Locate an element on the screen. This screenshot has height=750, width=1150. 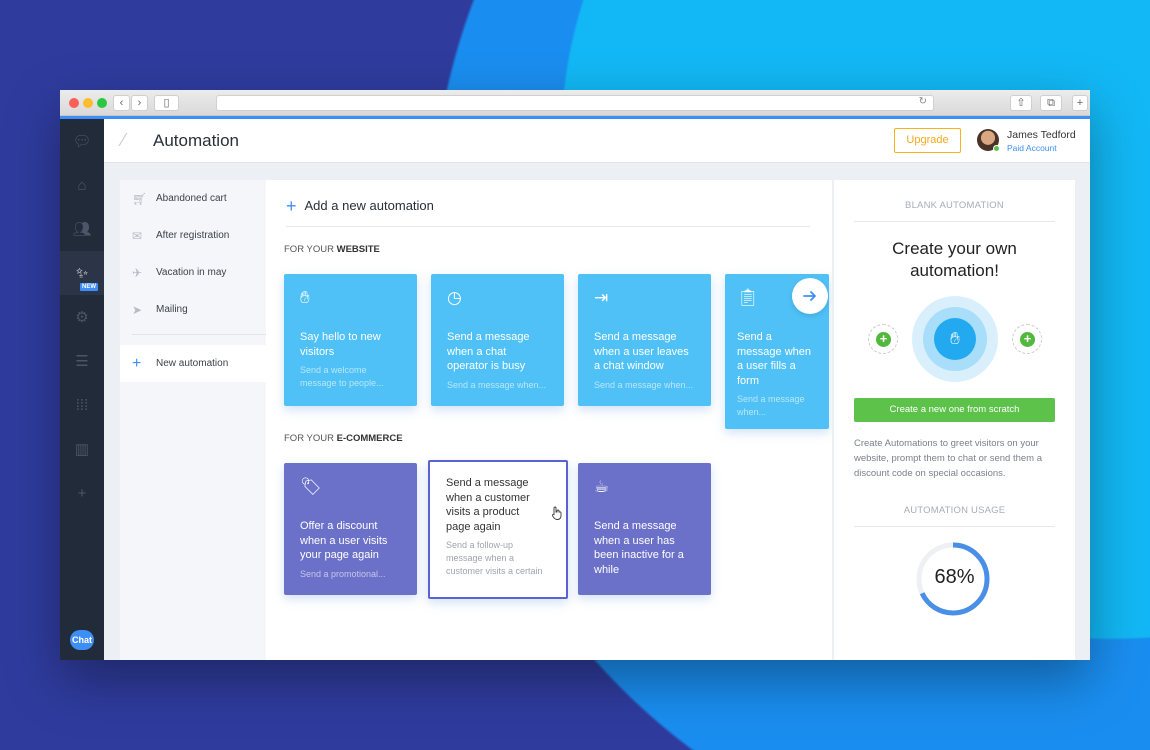
blank-automation-heading: BLANK AUTOMATION is located at coordinates (954, 205).